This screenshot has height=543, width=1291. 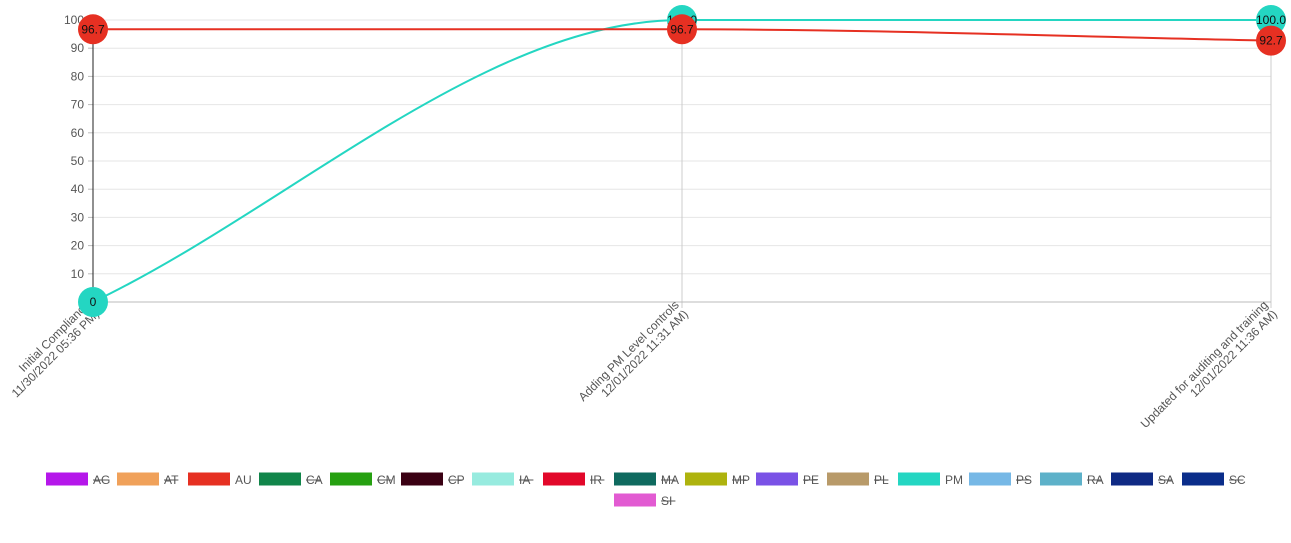 I want to click on x-tick-label-line: Adding PM Level controls, so click(x=629, y=351).